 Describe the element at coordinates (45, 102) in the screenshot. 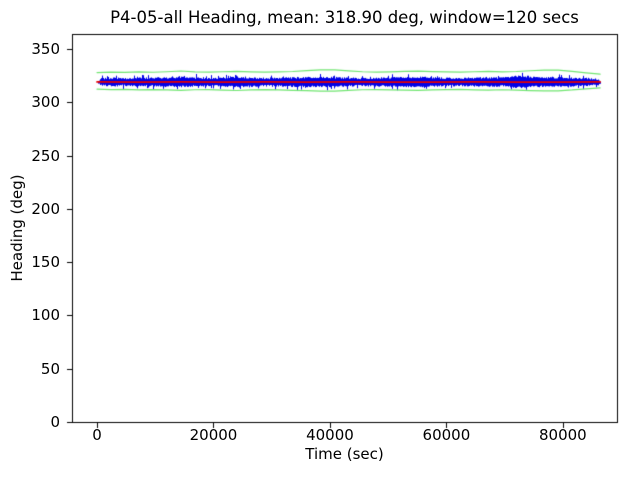

I see `y-tick-label: 300` at that location.